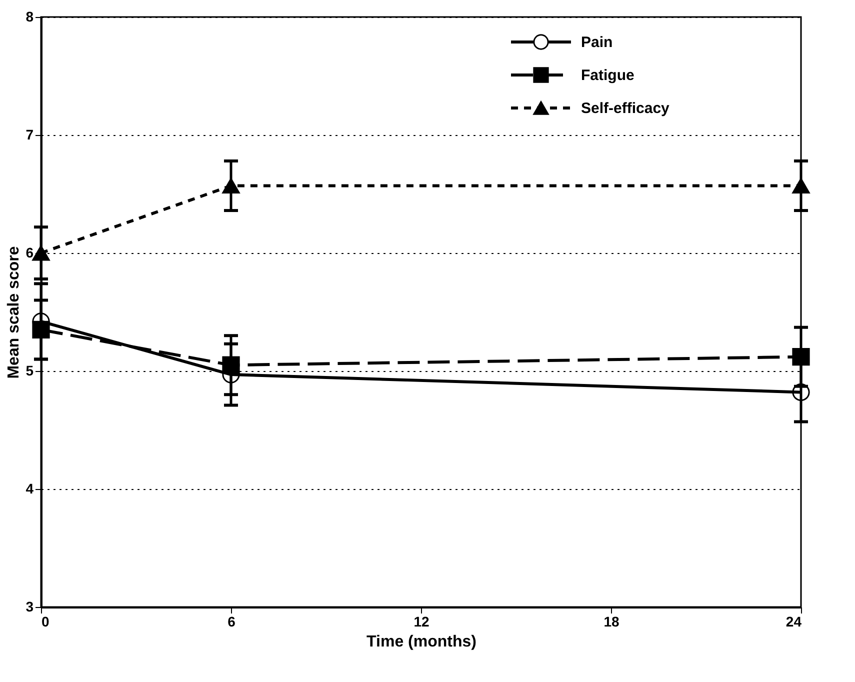 This screenshot has height=682, width=855. I want to click on legend-label: Pain, so click(597, 42).